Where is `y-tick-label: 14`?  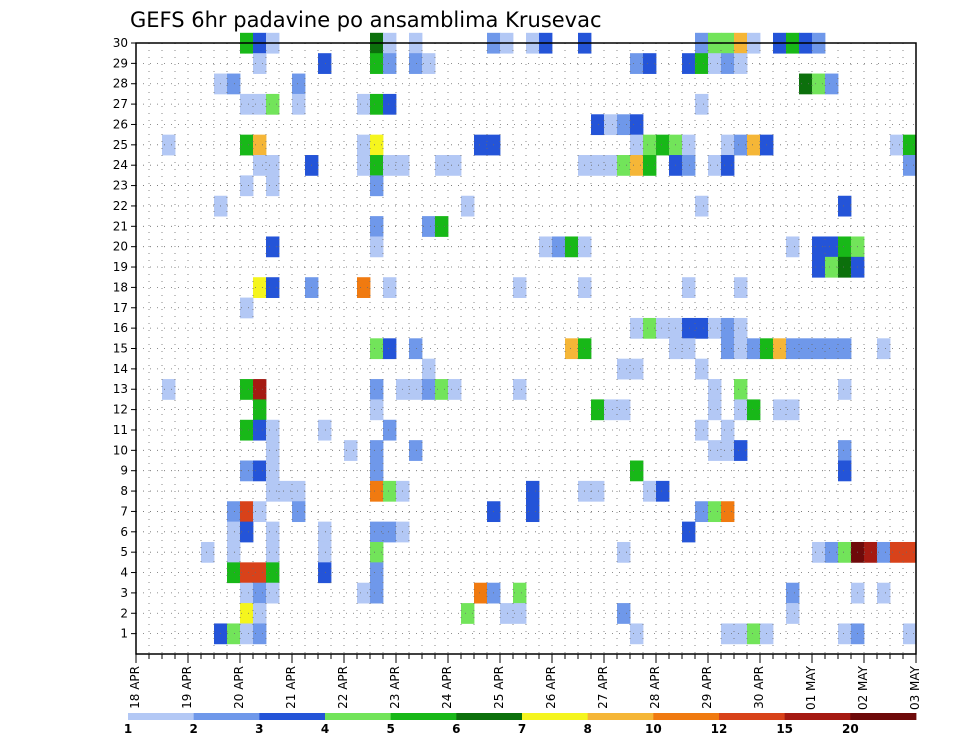 y-tick-label: 14 is located at coordinates (120, 369).